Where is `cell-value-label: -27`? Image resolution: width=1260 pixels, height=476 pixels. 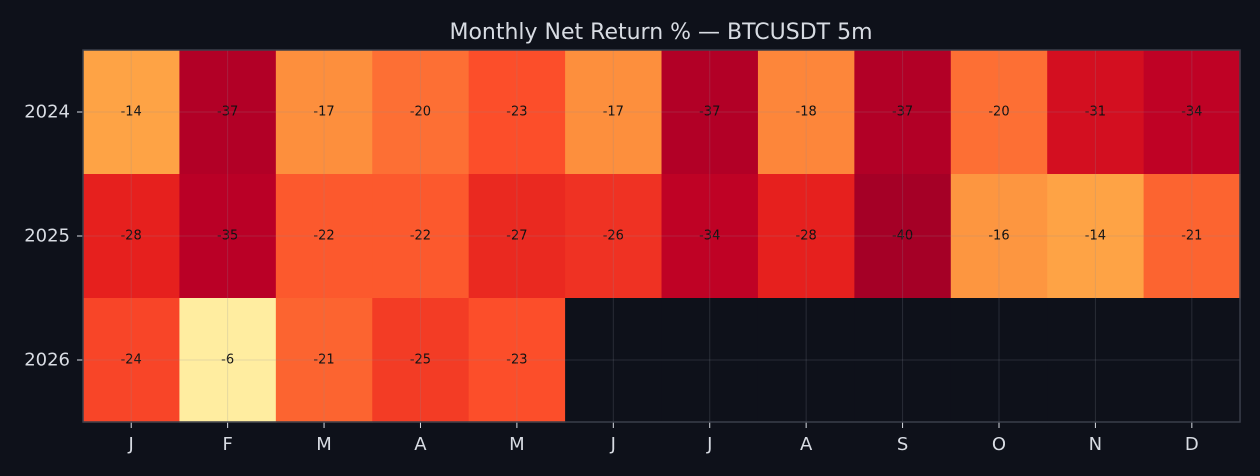 cell-value-label: -27 is located at coordinates (516, 236).